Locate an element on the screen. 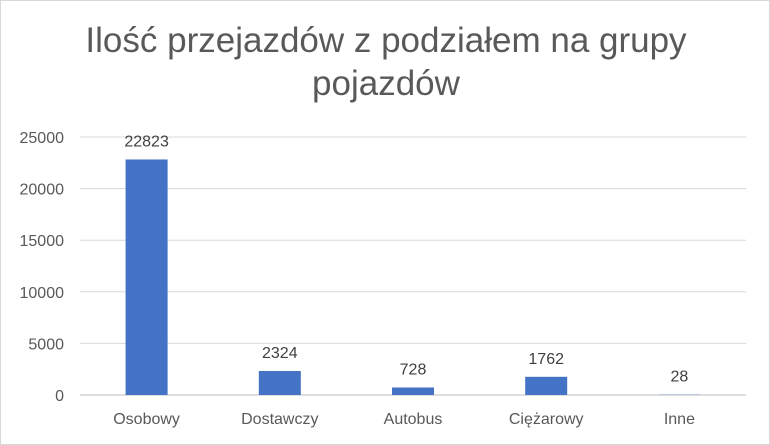 The width and height of the screenshot is (770, 445). data-label: 28 is located at coordinates (680, 377).